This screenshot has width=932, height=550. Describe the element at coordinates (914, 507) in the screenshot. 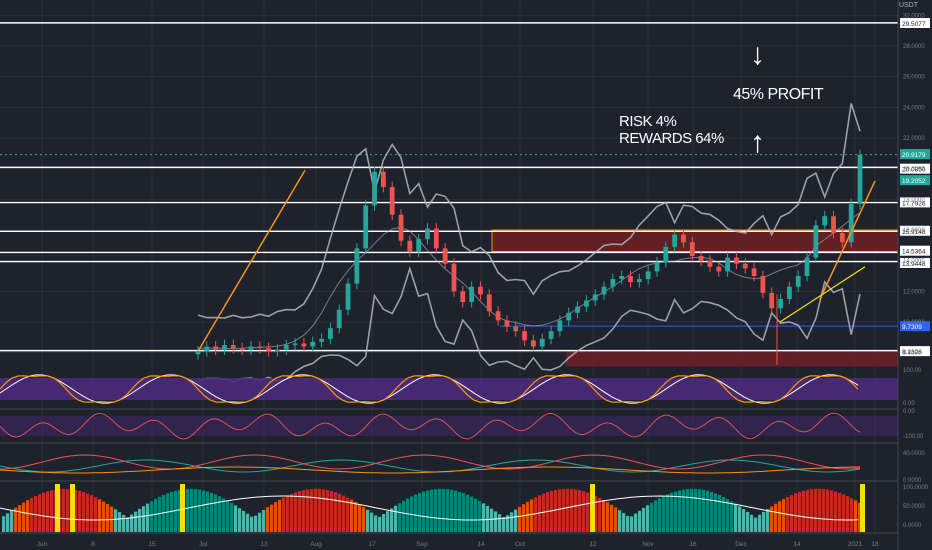

I see `panel-tick-label: 50.0000` at that location.